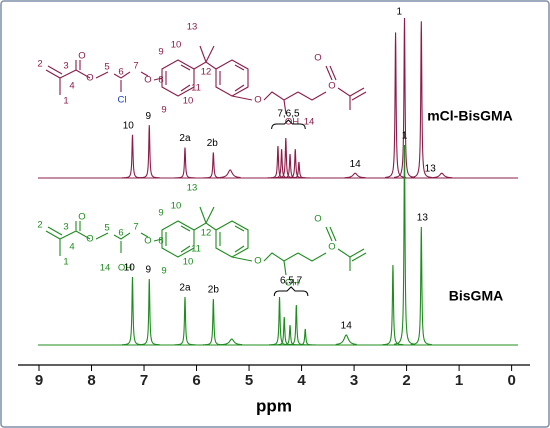  What do you see at coordinates (274, 405) in the screenshot?
I see `x-axis-label: ppm` at bounding box center [274, 405].